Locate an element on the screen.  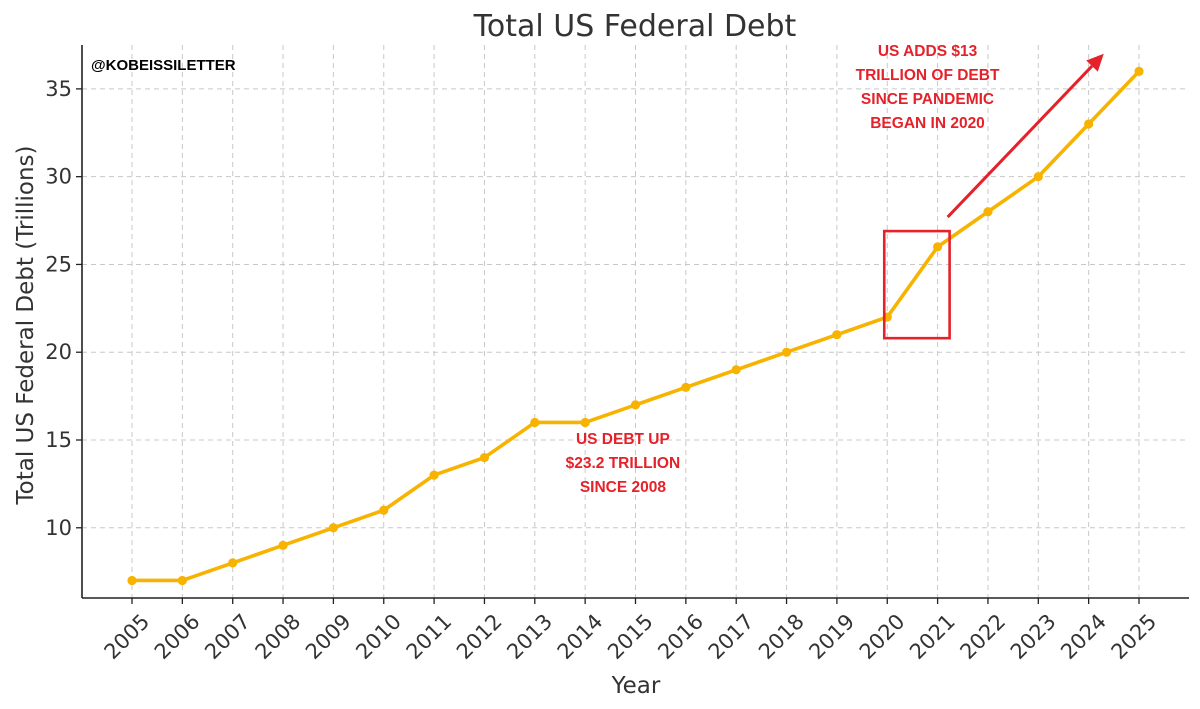
y-tick-label: 15 is located at coordinates (58, 440).